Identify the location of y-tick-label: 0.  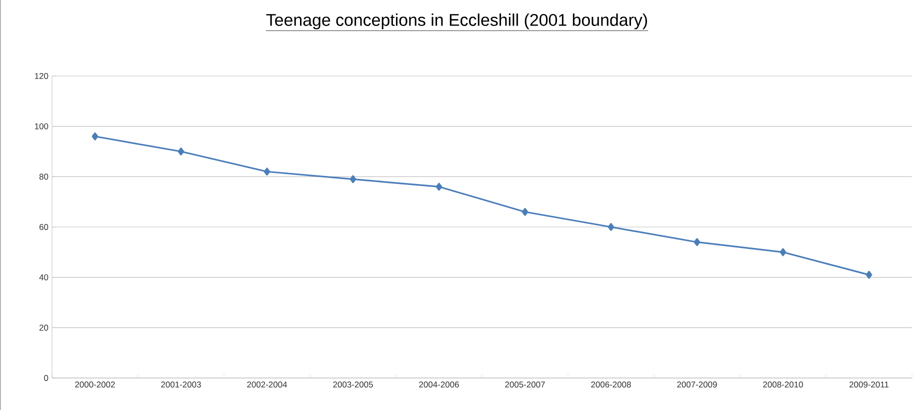
(46, 378).